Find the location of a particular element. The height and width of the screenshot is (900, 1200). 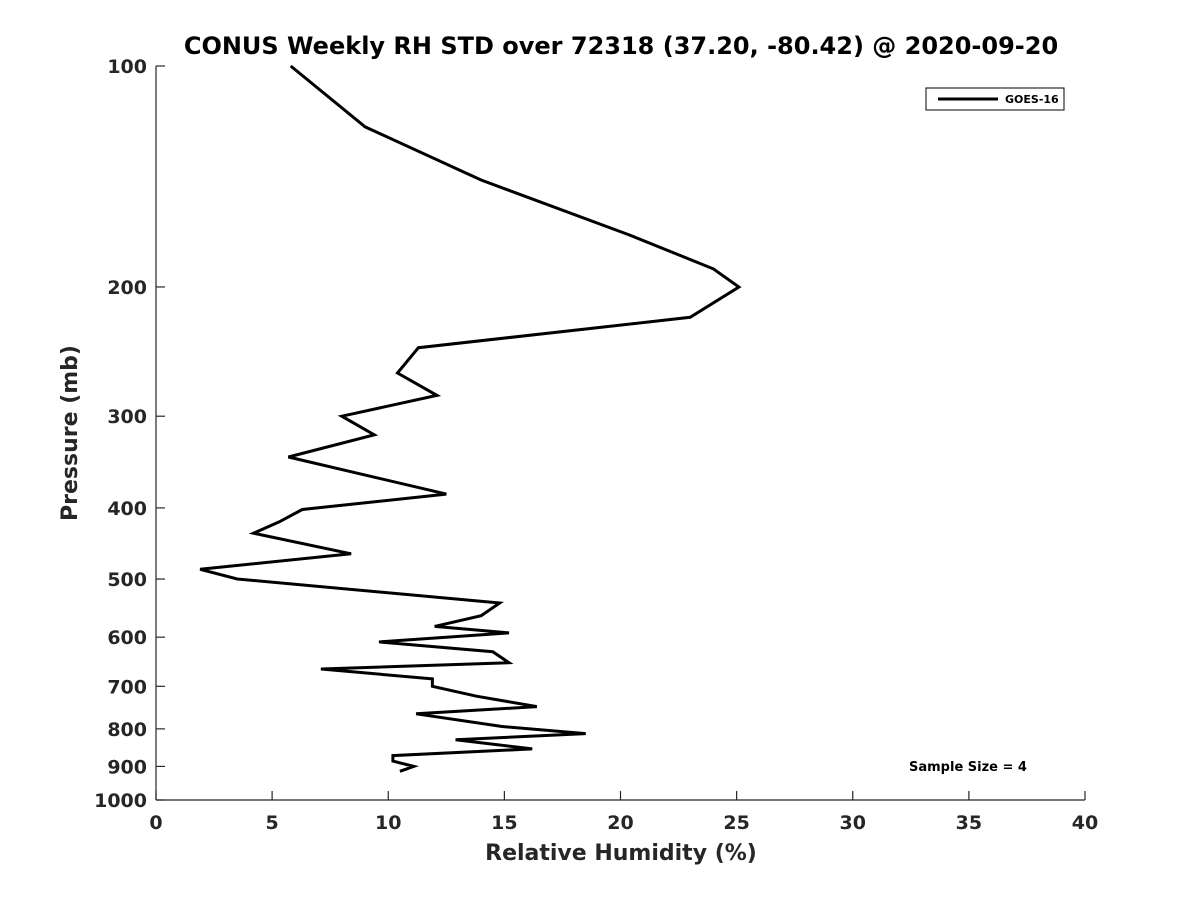

sample-size-annotation: Sample Size = 4 is located at coordinates (968, 767).